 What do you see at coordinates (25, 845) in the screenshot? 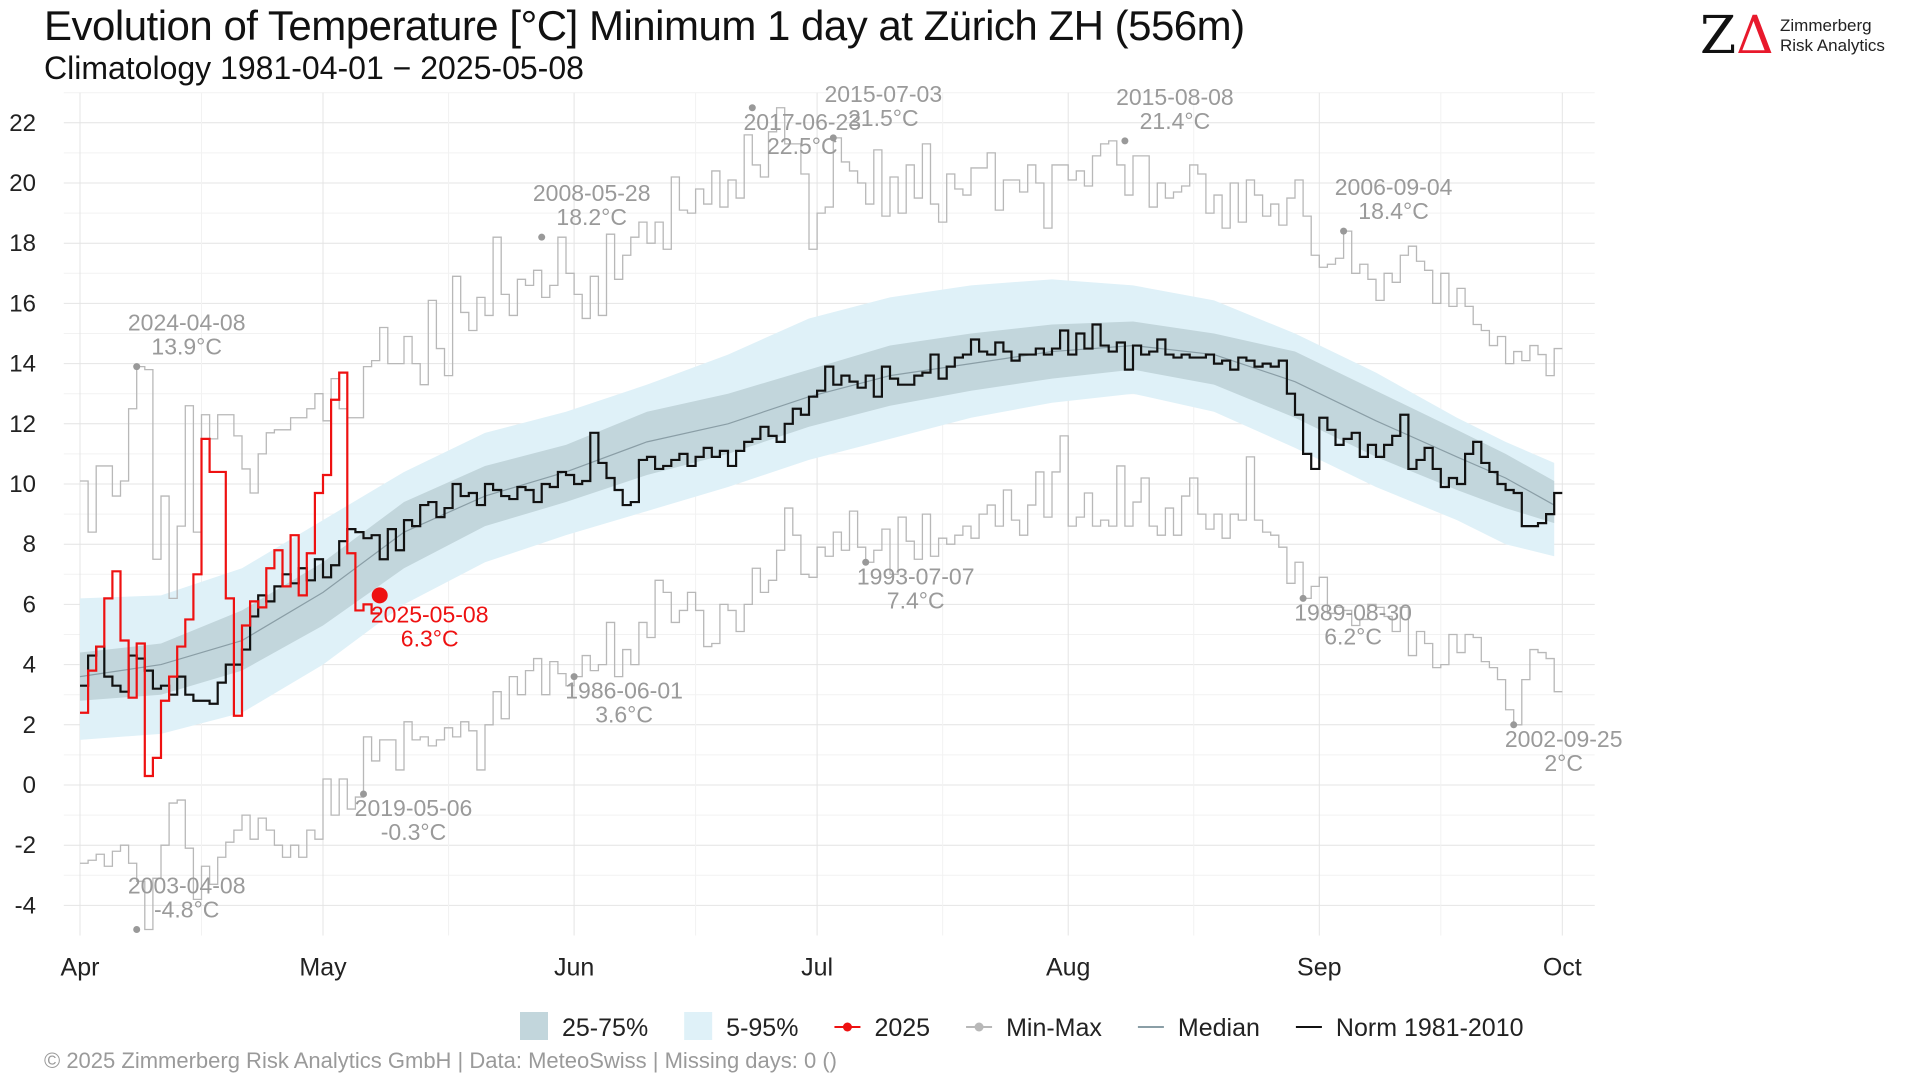
I see `y-tick-label: -2` at bounding box center [25, 845].